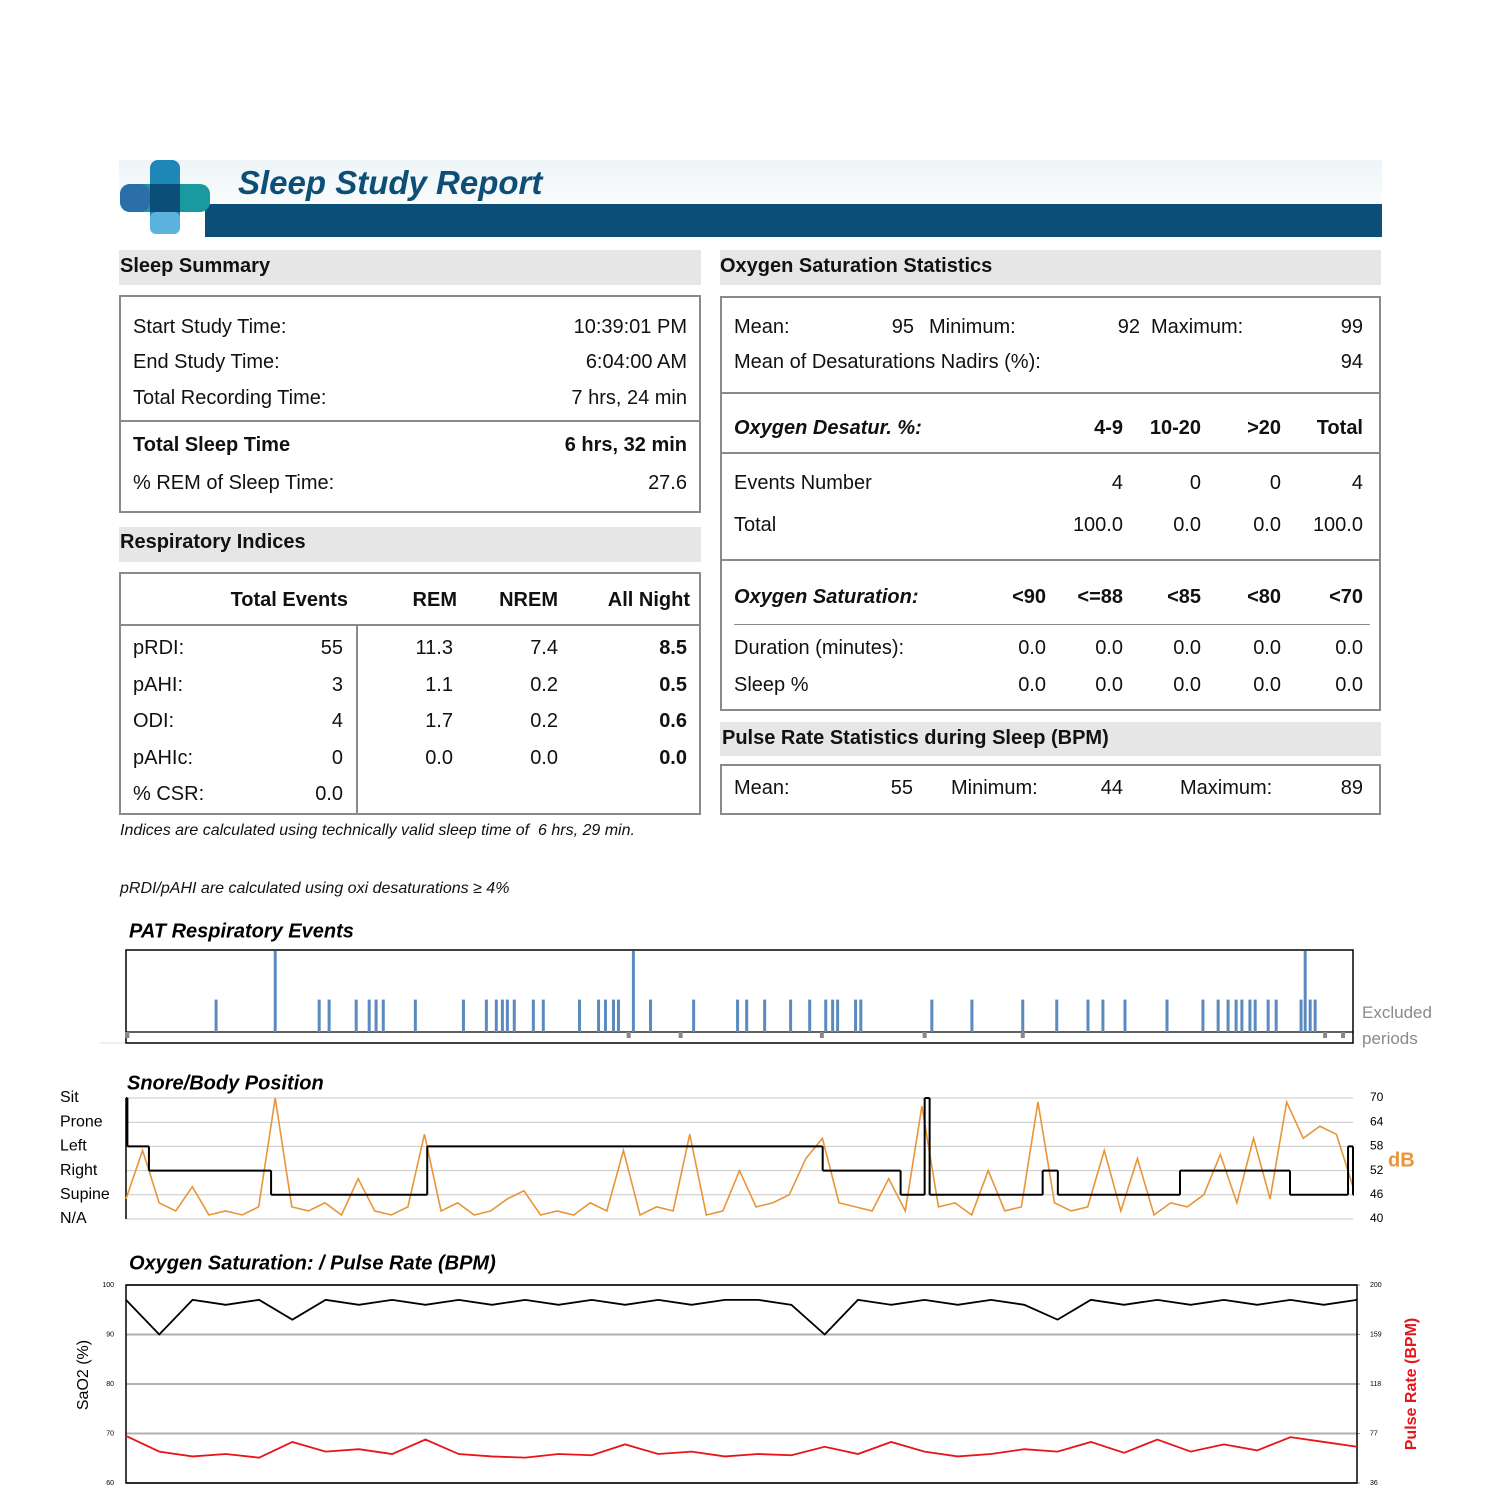 This screenshot has width=1500, height=1500. What do you see at coordinates (826, 597) in the screenshot?
I see `column-header: Oxygen Saturation:` at bounding box center [826, 597].